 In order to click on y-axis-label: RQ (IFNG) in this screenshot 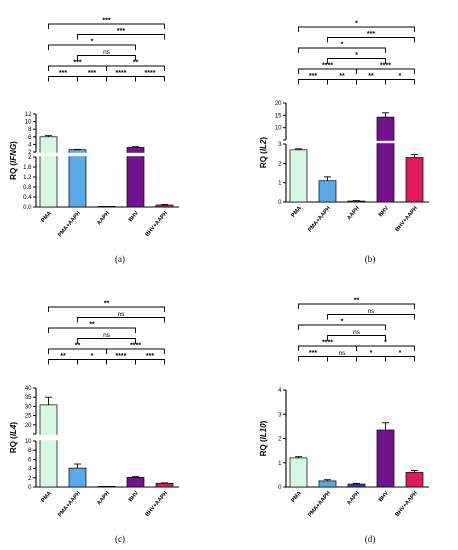, I will do `click(13, 160)`.